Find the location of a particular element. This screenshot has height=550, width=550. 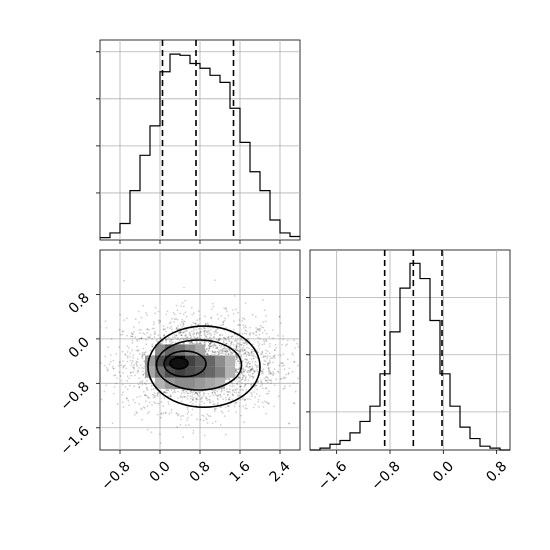

x-tick-label: 0.0 is located at coordinates (443, 471).